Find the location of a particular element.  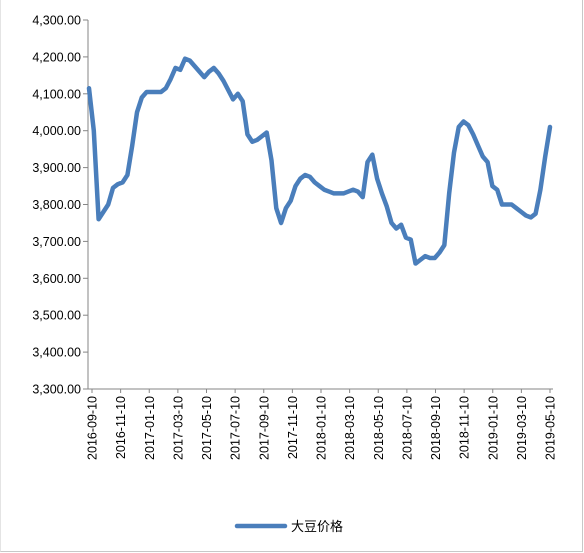

x-tick-label: 2018-07-10 is located at coordinates (407, 428).